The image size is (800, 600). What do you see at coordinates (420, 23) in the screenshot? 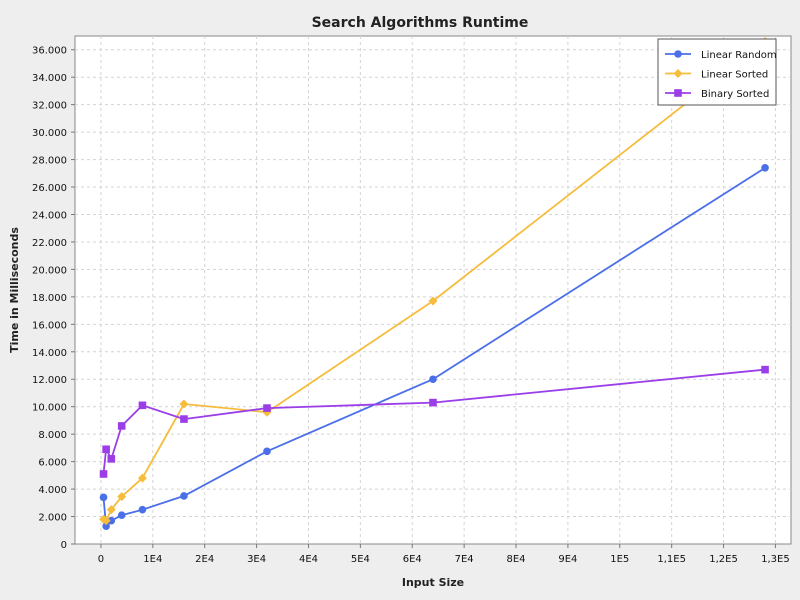
I see `chart-title: Search Algorithms Runtime` at bounding box center [420, 23].